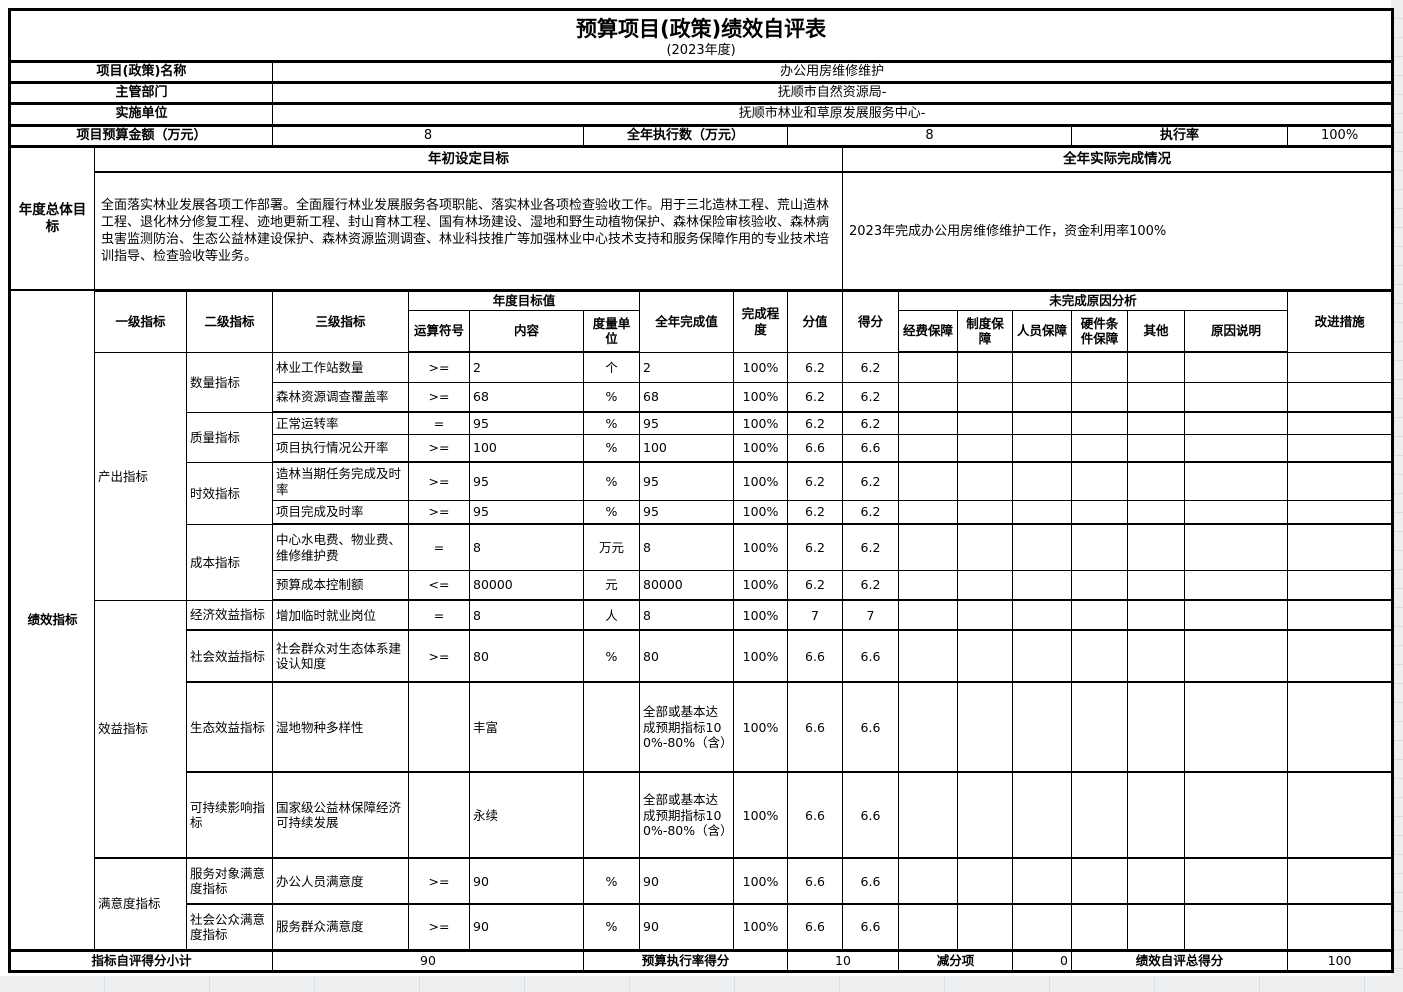 This screenshot has width=1403, height=992. Describe the element at coordinates (439, 615) in the screenshot. I see `operator-cell: =` at that location.